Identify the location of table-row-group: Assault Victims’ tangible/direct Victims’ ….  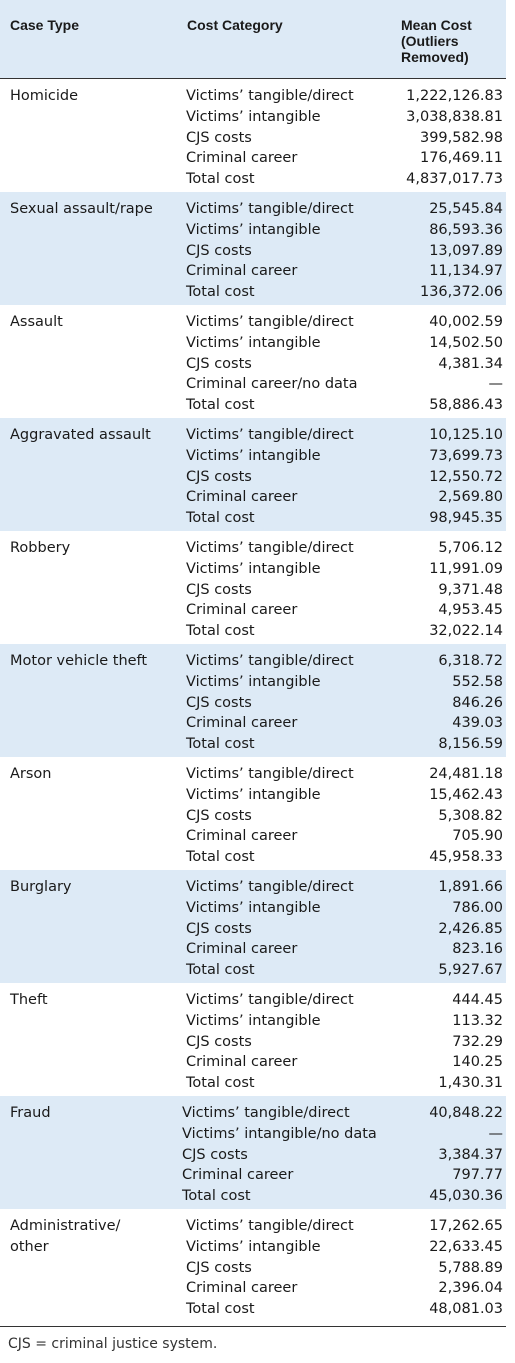
(253, 361).